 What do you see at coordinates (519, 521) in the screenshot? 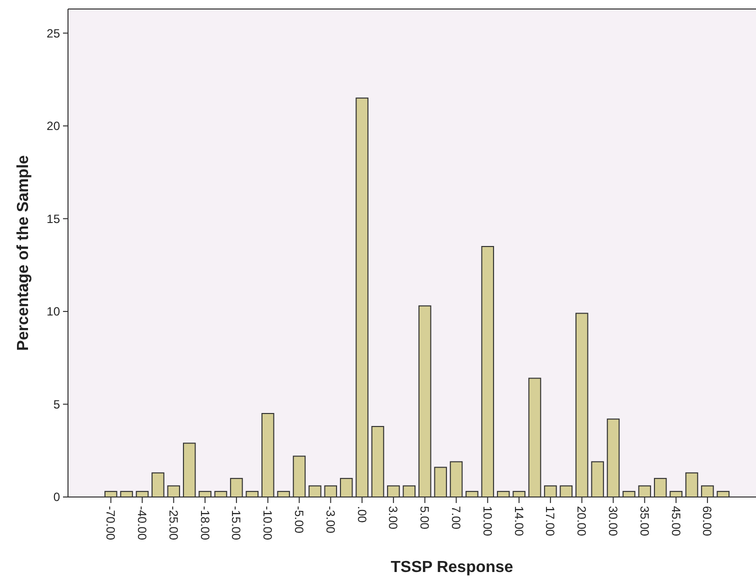
I see `x-tick-label: 14.00` at bounding box center [519, 521].